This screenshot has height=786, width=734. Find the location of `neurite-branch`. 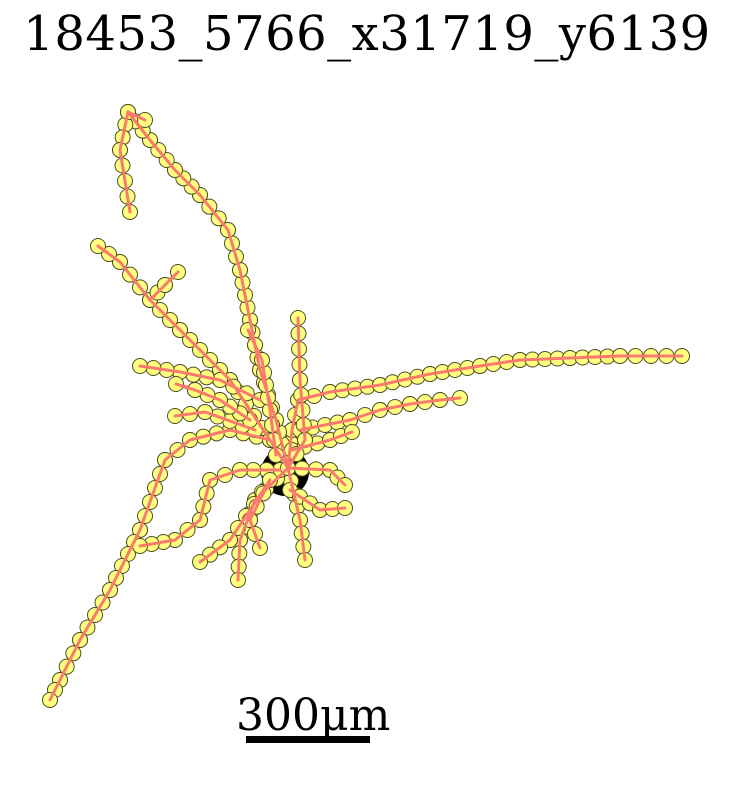

neurite-branch is located at coordinates (485, 412).